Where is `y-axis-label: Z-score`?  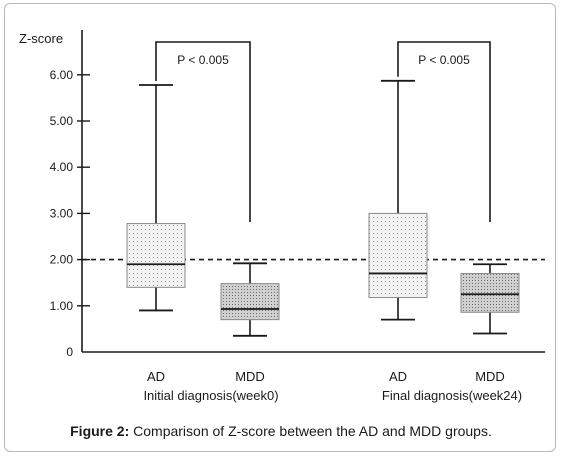 y-axis-label: Z-score is located at coordinates (41, 38).